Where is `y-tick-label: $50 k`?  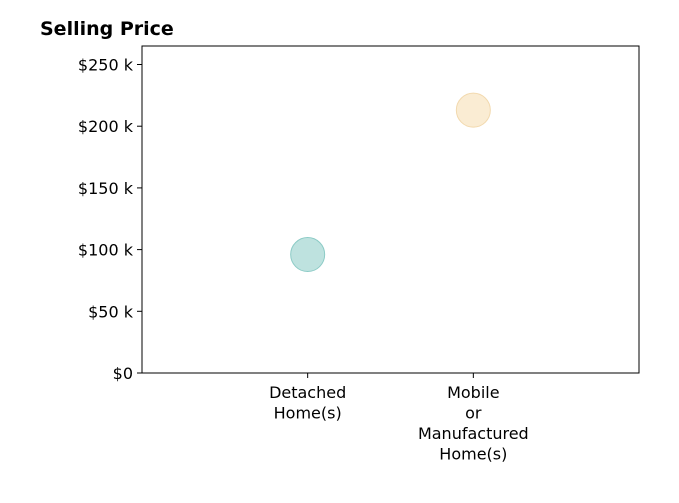 y-tick-label: $50 k is located at coordinates (111, 311).